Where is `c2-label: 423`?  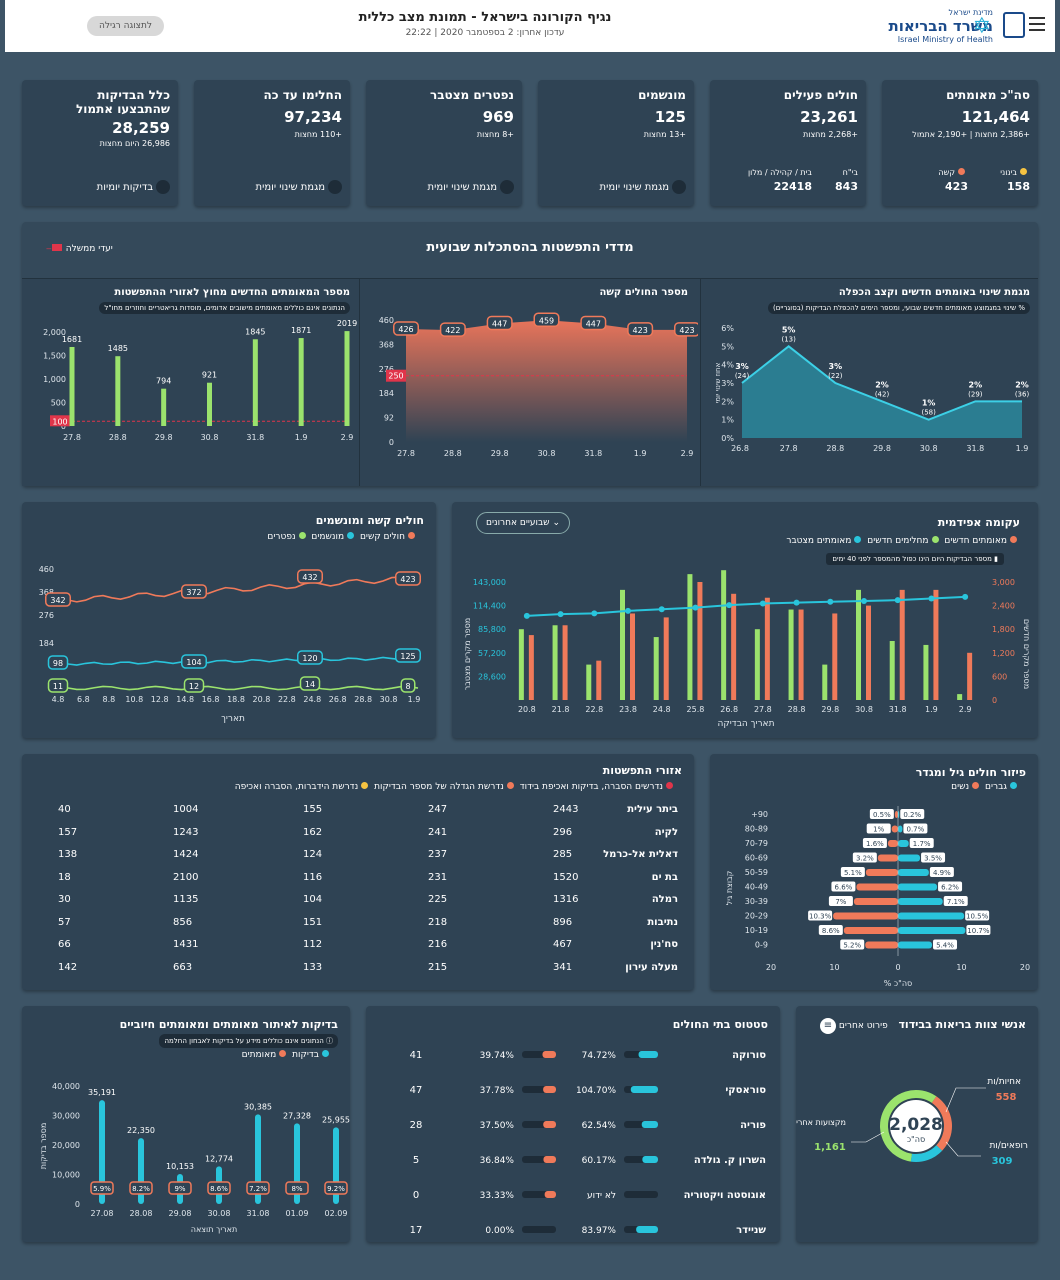
c2-label: 423 is located at coordinates (640, 330).